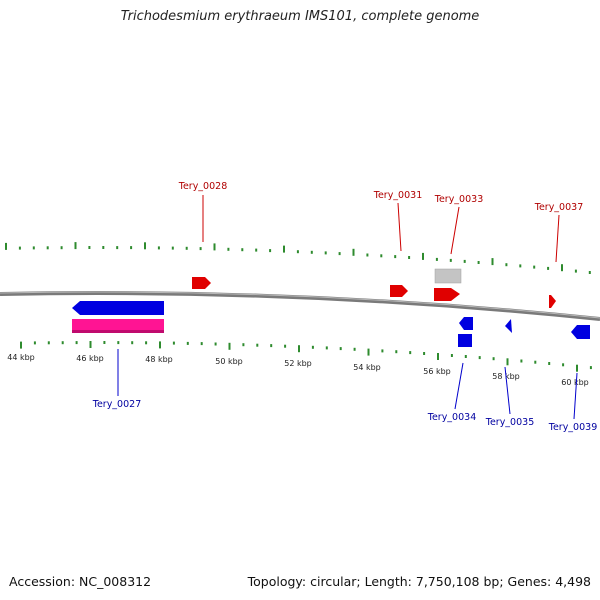  What do you see at coordinates (573, 427) in the screenshot?
I see `gene-label-tery-0039: Tery_0039` at bounding box center [573, 427].